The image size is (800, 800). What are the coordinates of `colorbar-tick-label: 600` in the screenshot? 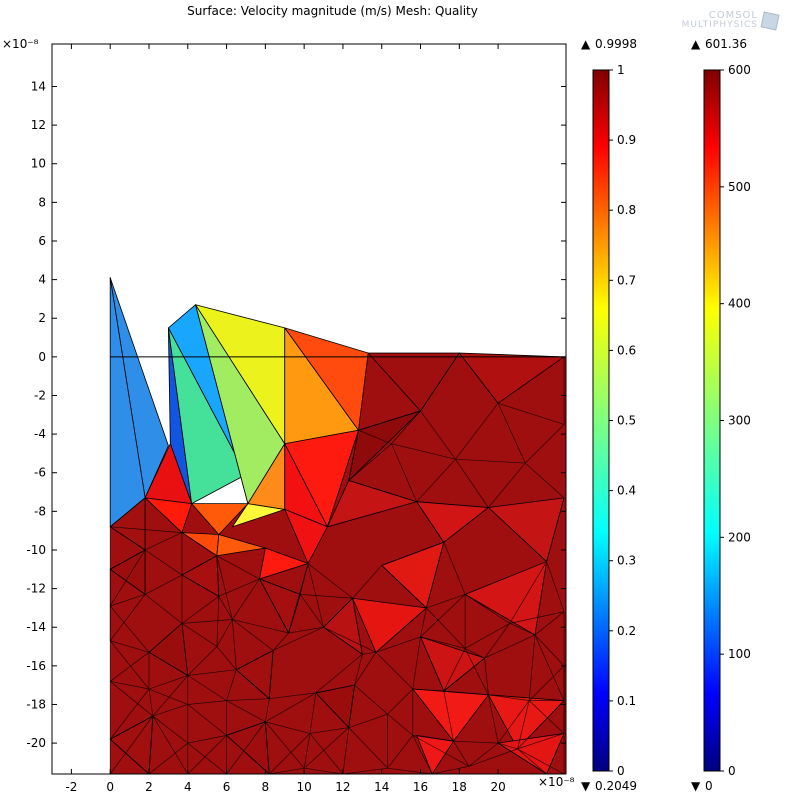 It's located at (739, 70).